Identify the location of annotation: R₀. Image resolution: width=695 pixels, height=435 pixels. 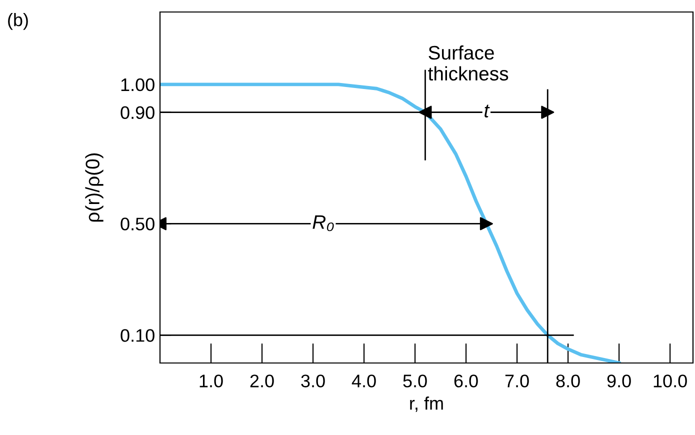
(323, 223).